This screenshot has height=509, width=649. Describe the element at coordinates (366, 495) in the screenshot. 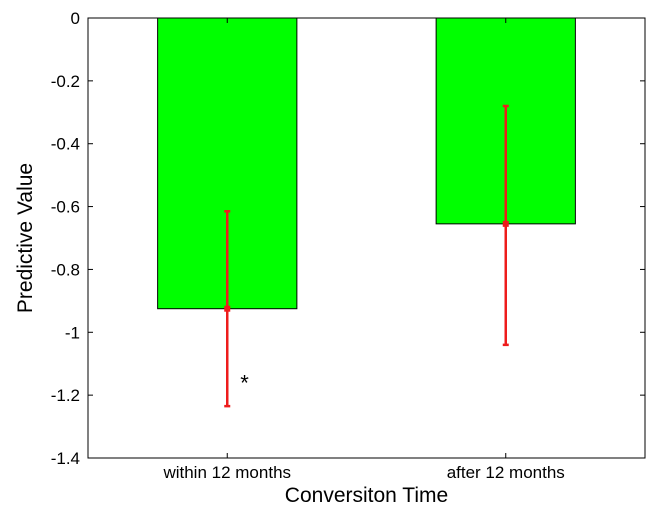

I see `x-axis-title: Conversiton Time` at that location.